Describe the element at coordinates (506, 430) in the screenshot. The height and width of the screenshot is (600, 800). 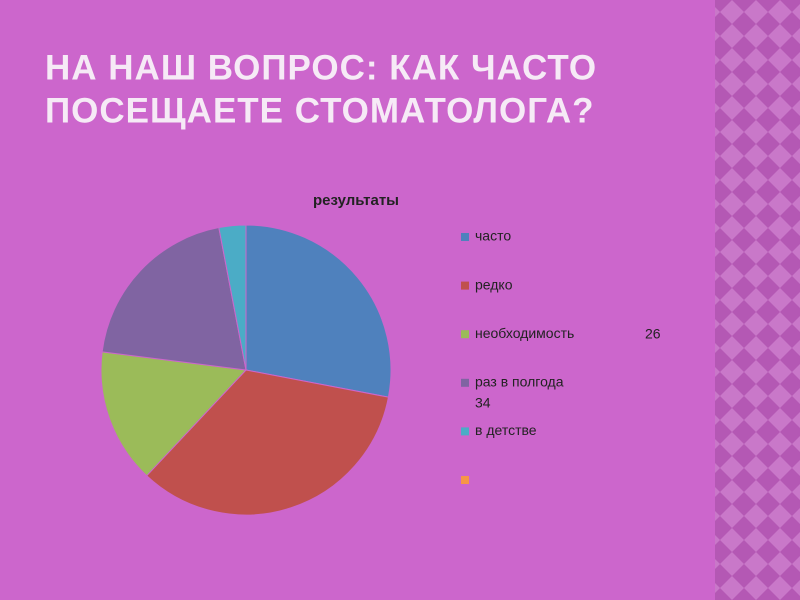
I see `legend-label: в детстве` at that location.